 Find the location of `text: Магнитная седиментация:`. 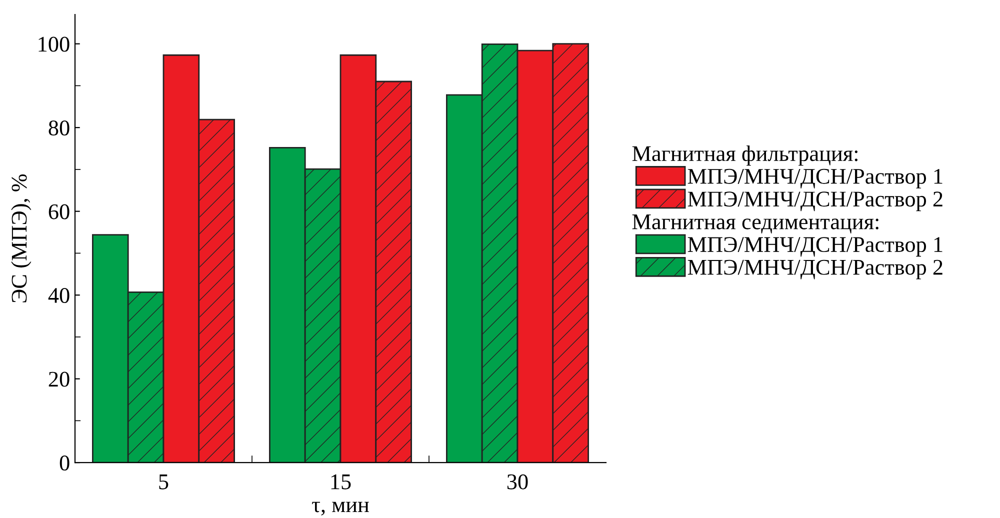

text: Магнитная седиментация: is located at coordinates (755, 224).